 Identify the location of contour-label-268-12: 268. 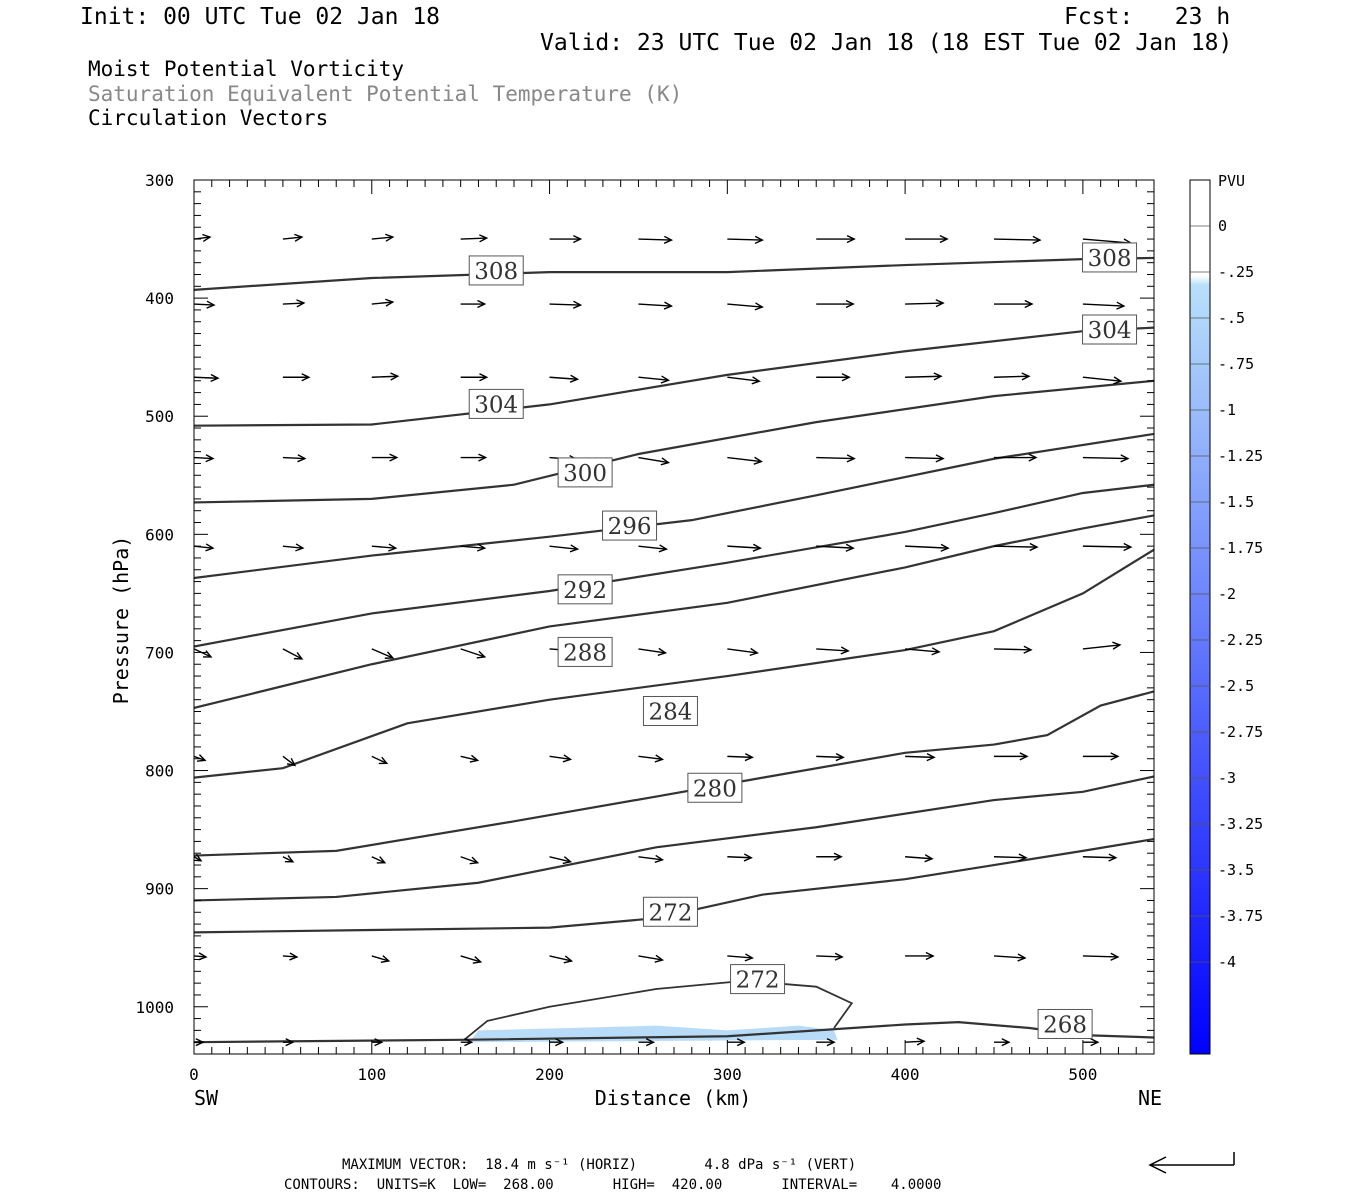
(1065, 1023).